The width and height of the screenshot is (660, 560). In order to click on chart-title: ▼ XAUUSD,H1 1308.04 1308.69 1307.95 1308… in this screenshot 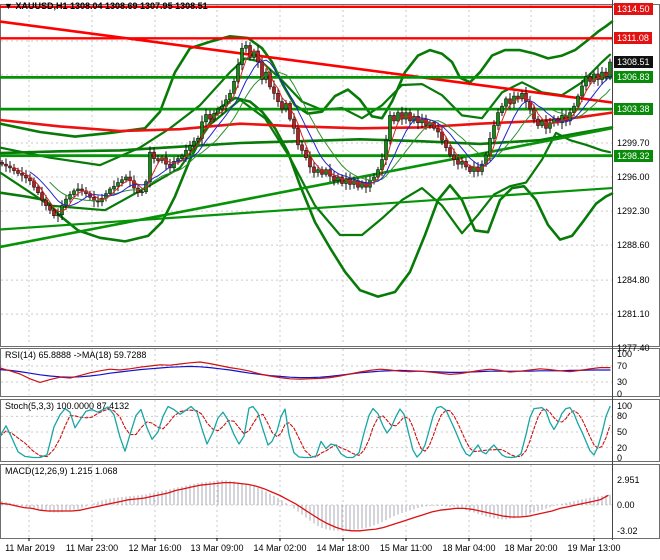, I will do `click(106, 6)`.